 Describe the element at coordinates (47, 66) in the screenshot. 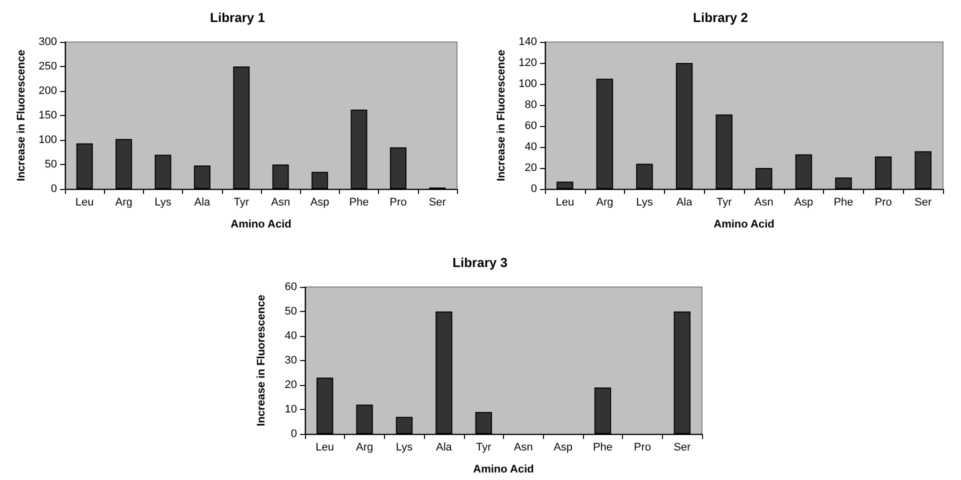

I see `y-tick-label: 250` at that location.